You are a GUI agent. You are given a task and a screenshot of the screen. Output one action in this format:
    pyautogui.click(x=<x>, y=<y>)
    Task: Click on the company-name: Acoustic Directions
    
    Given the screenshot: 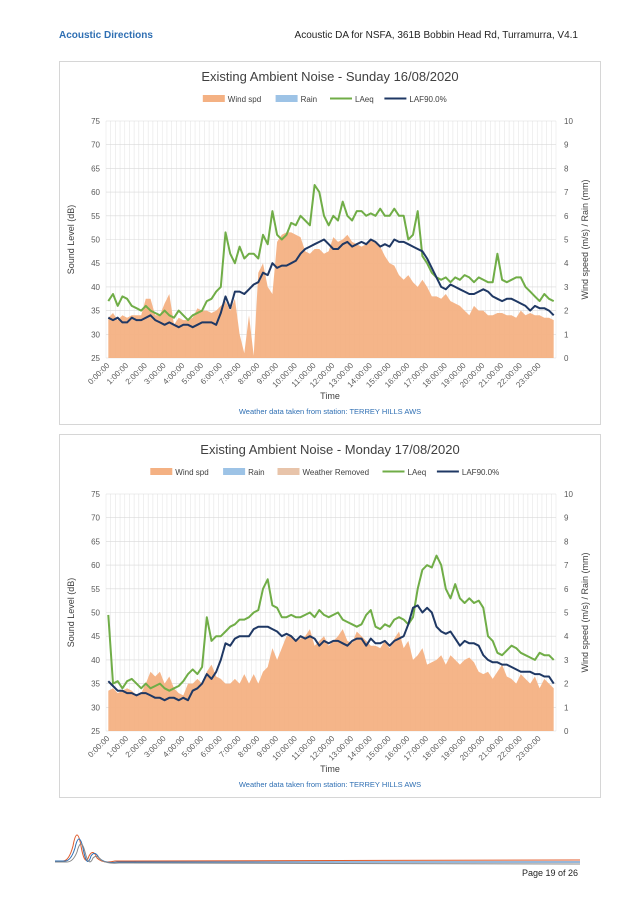 What is the action you would take?
    pyautogui.click(x=106, y=35)
    